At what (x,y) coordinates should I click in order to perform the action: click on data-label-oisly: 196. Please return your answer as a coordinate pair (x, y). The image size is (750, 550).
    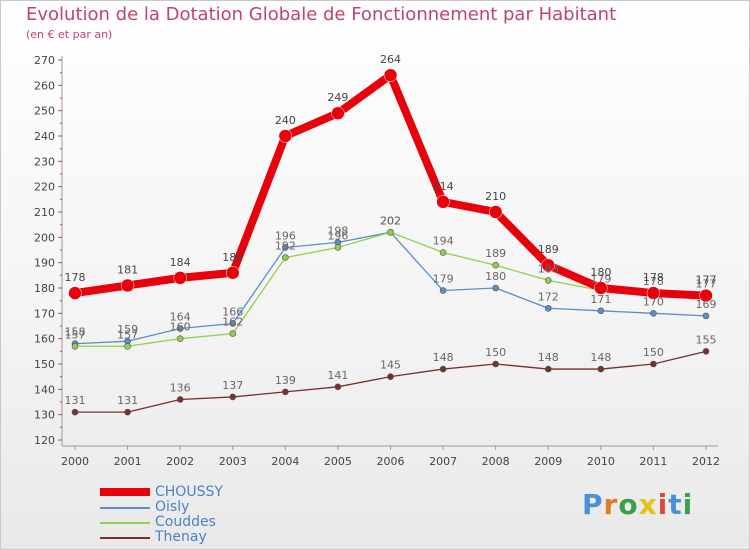
    Looking at the image, I should click on (285, 235).